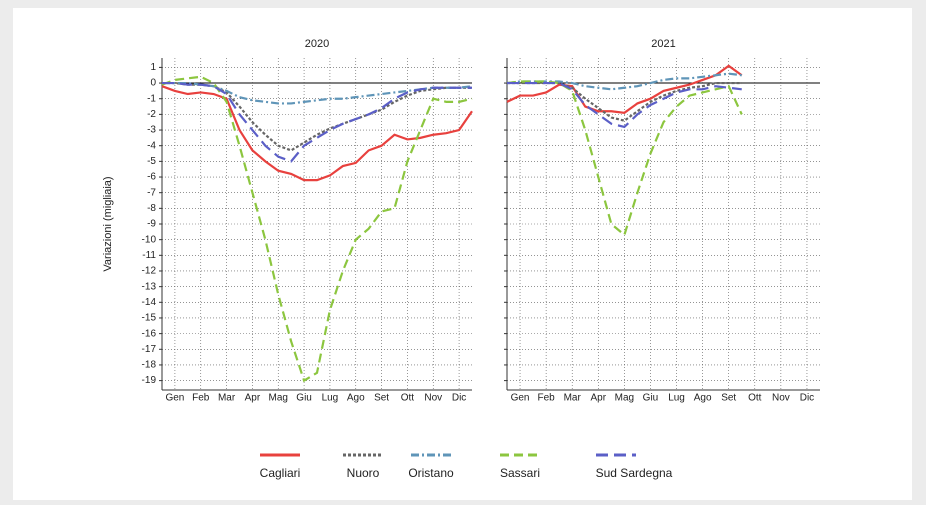  What do you see at coordinates (108, 223) in the screenshot?
I see `y-axis-label: Variazioni (migliaia)` at bounding box center [108, 223].